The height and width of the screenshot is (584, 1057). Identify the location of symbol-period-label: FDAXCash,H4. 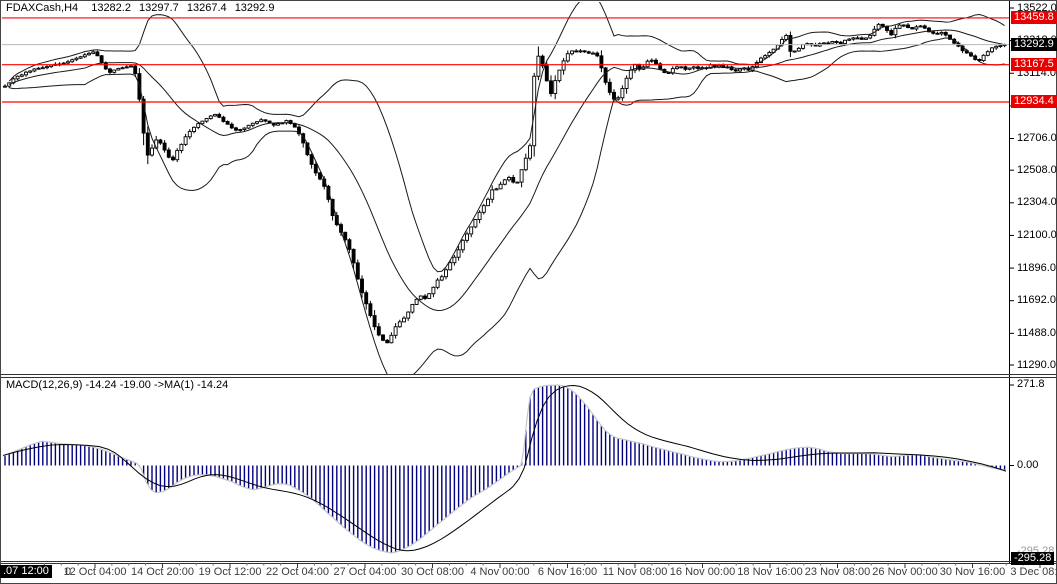
(42, 8).